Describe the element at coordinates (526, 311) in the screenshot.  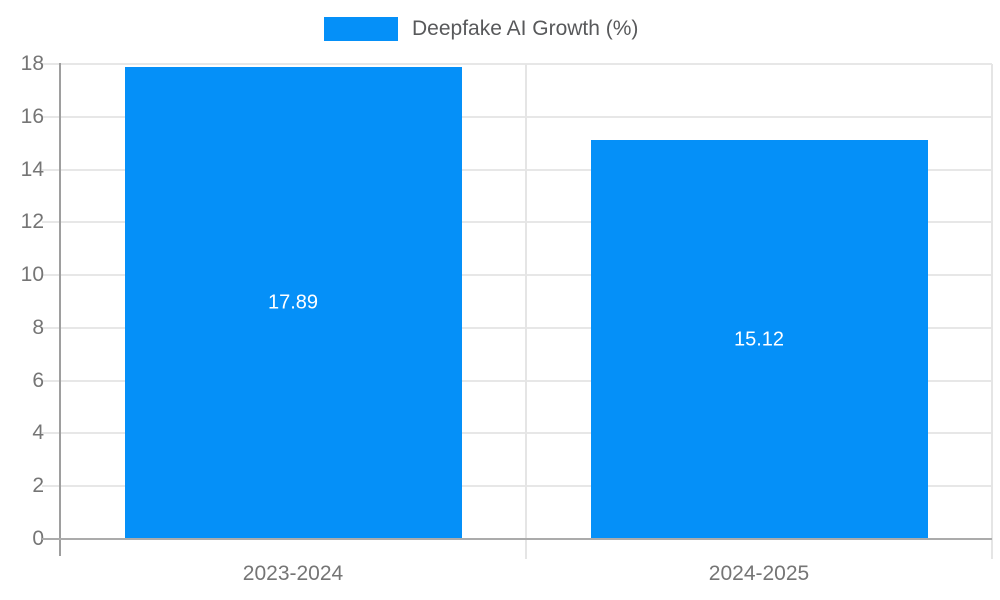
I see `category-separator-line` at that location.